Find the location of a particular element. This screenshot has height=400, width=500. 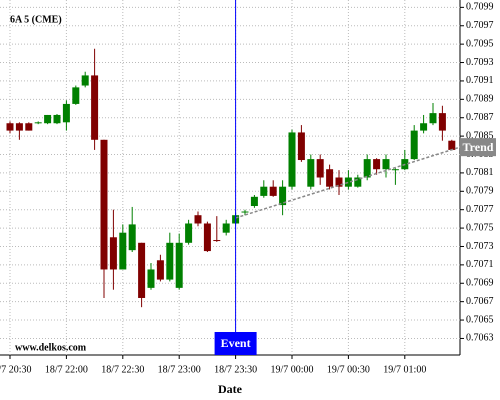

watermark: www.delkos.com is located at coordinates (51, 347).